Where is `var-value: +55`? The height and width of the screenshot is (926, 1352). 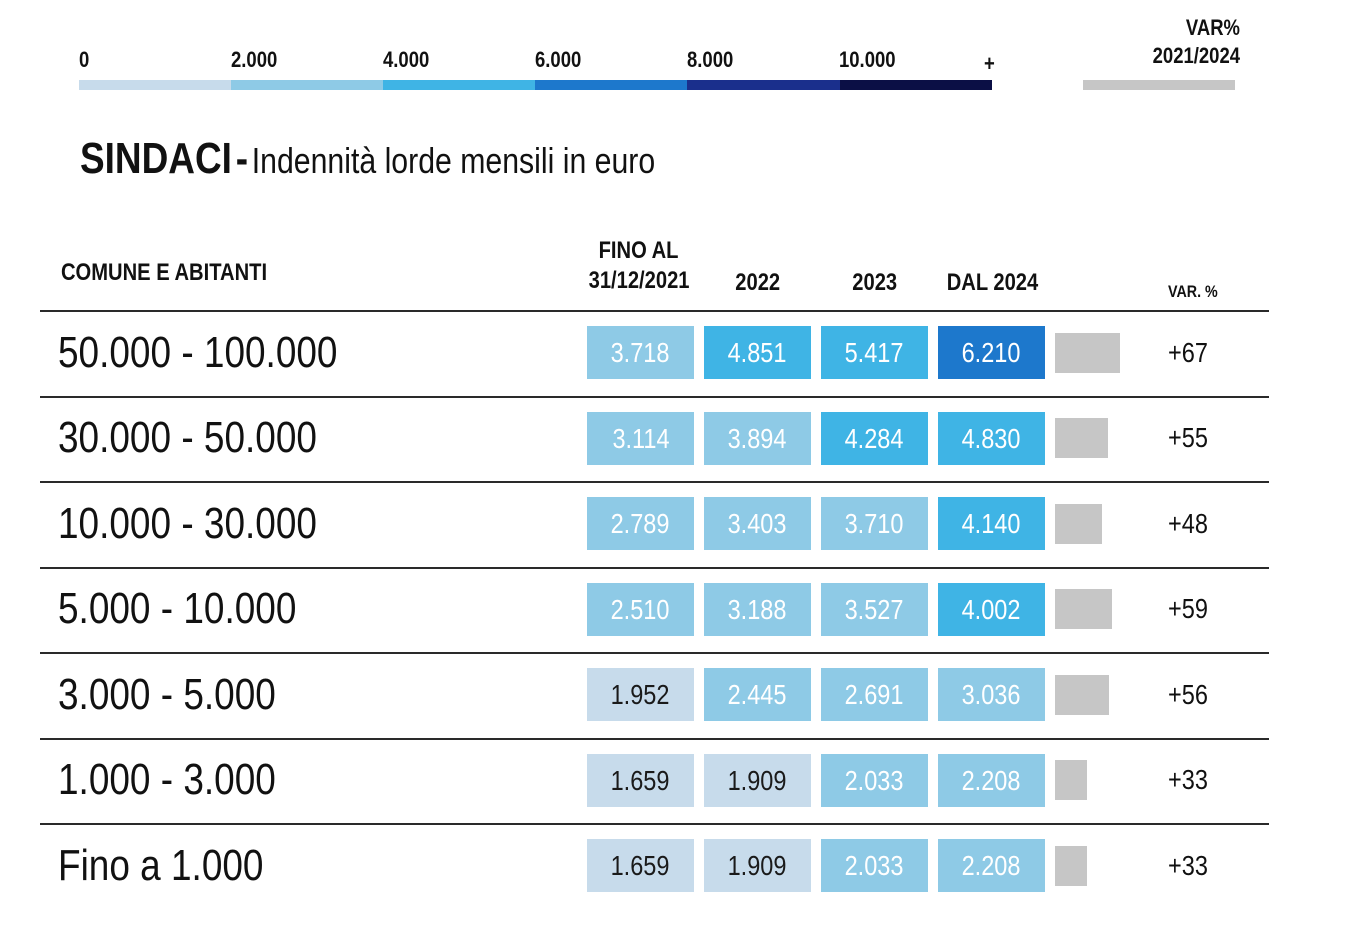
var-value: +55 is located at coordinates (1192, 438).